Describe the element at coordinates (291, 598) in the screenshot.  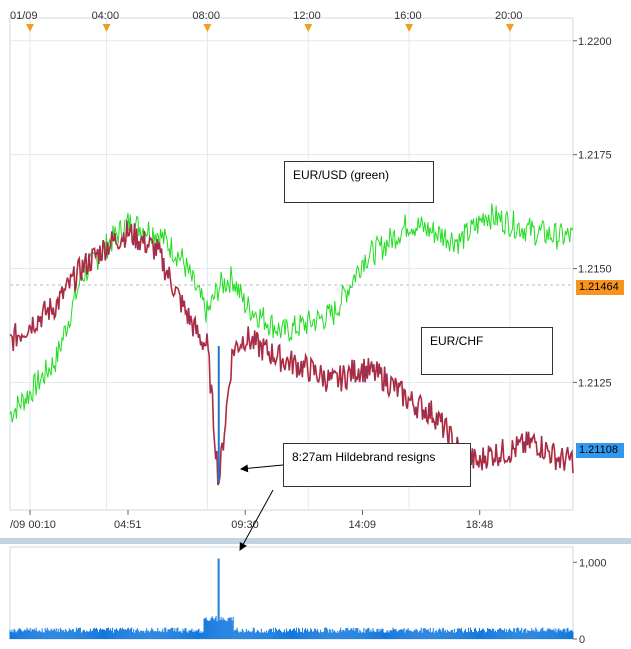
I see `volume-bars` at that location.